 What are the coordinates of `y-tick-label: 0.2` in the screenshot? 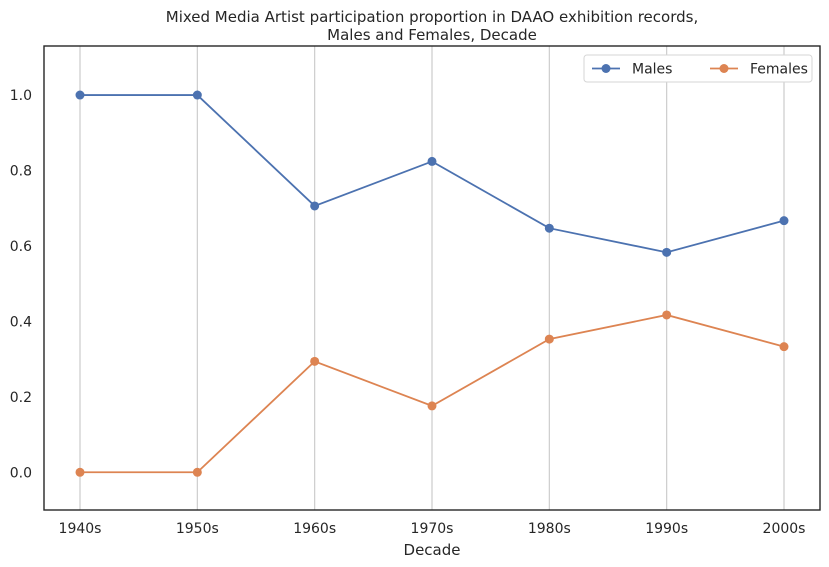 It's located at (21, 398).